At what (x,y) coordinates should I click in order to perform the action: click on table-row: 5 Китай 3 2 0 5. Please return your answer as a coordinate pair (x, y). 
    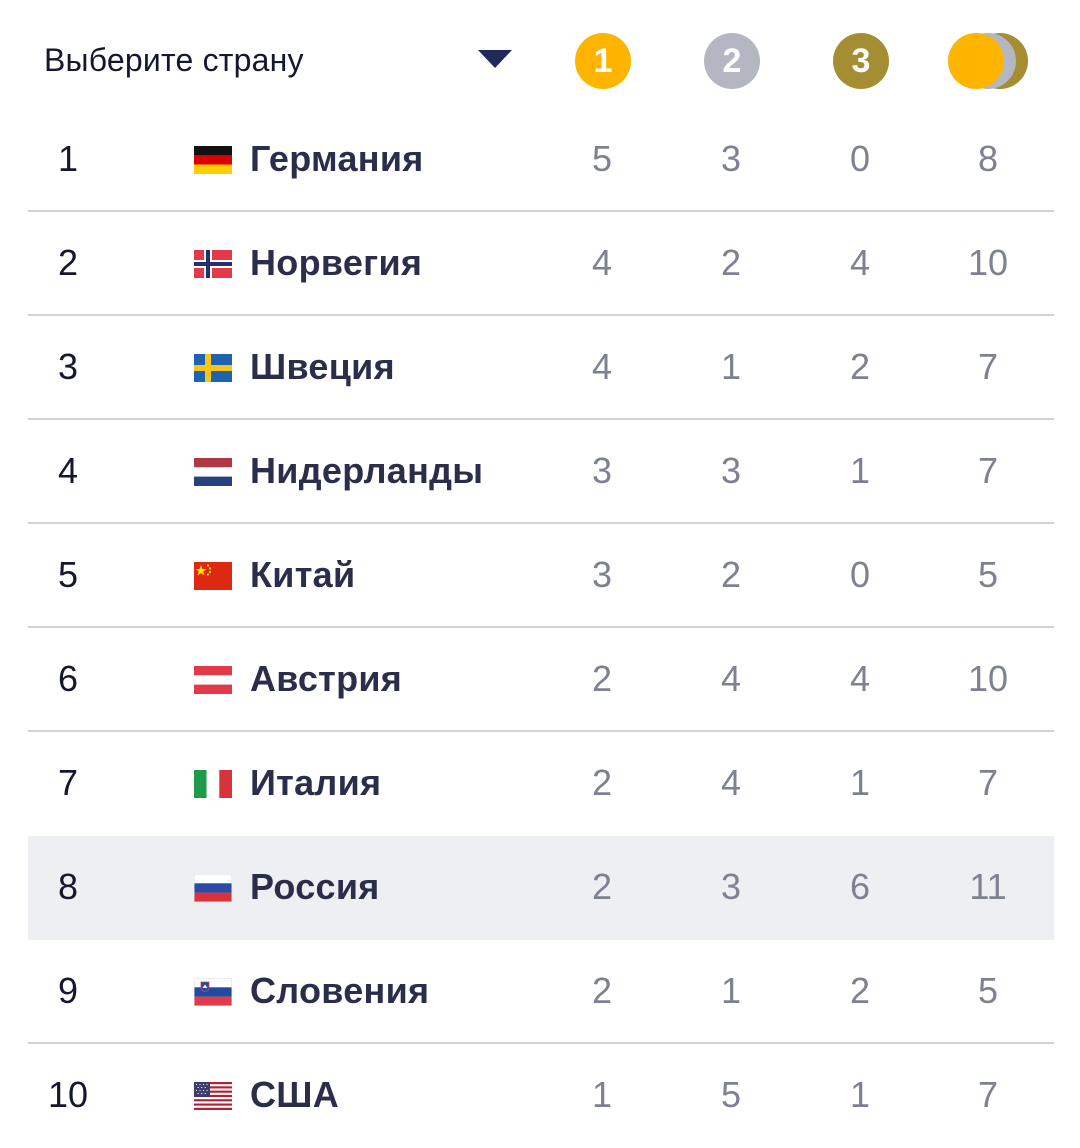
    Looking at the image, I should click on (541, 576).